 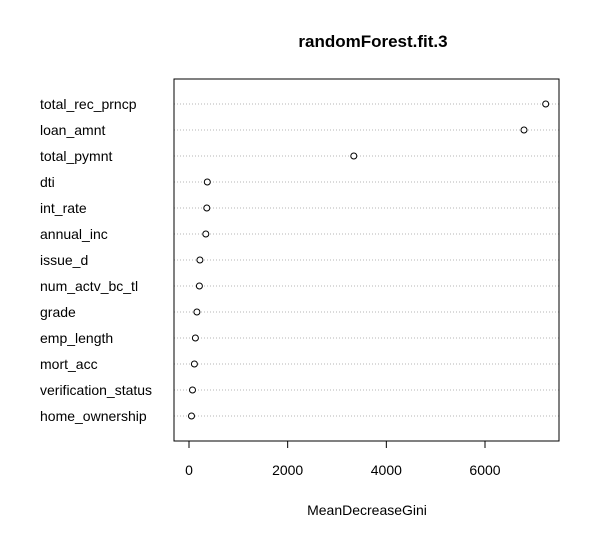 I want to click on category-label: loan_amnt, so click(x=72, y=130).